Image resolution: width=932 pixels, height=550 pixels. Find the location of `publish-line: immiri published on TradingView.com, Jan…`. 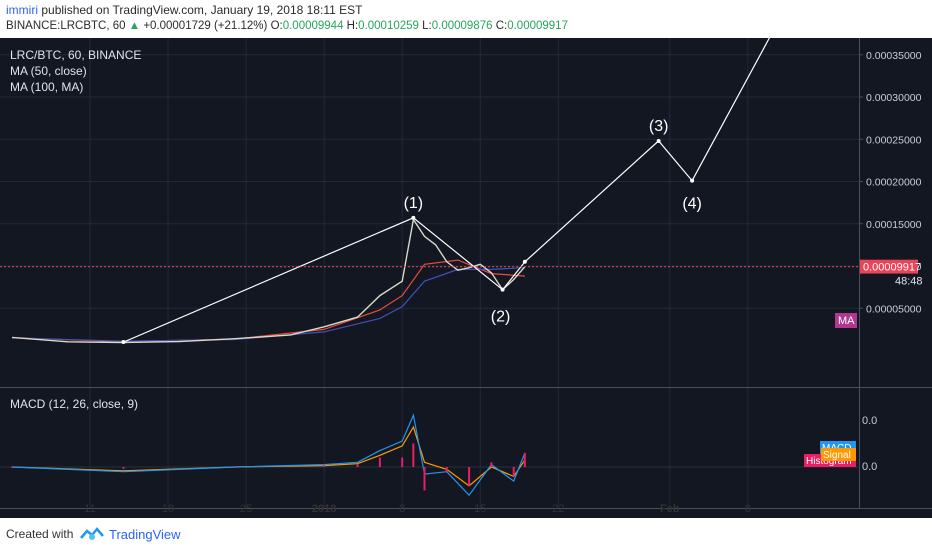

publish-line: immiri published on TradingView.com, Jan… is located at coordinates (184, 10).